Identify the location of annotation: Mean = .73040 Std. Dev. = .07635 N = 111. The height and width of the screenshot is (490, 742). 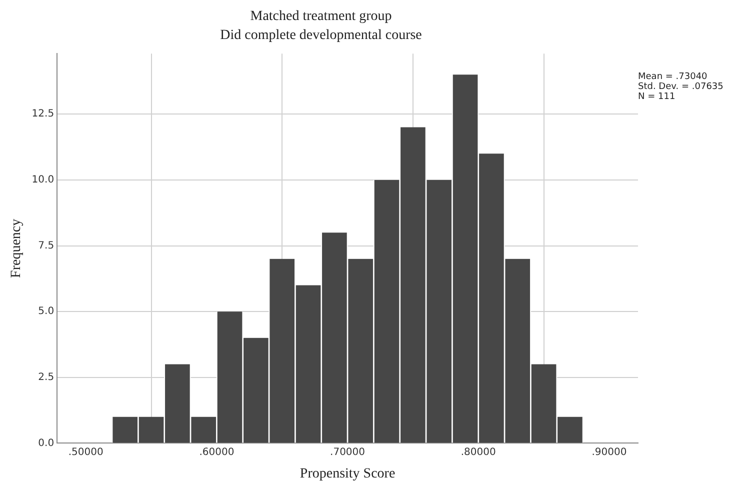
(681, 87).